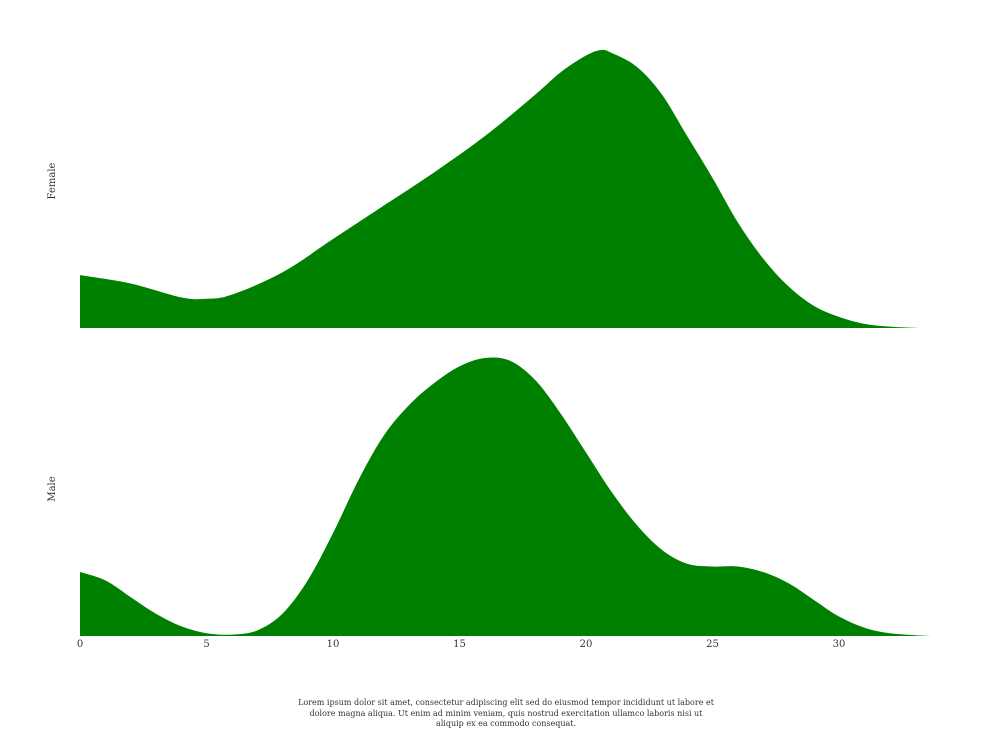 The height and width of the screenshot is (744, 992). What do you see at coordinates (52, 488) in the screenshot?
I see `series-label-male: Male` at bounding box center [52, 488].